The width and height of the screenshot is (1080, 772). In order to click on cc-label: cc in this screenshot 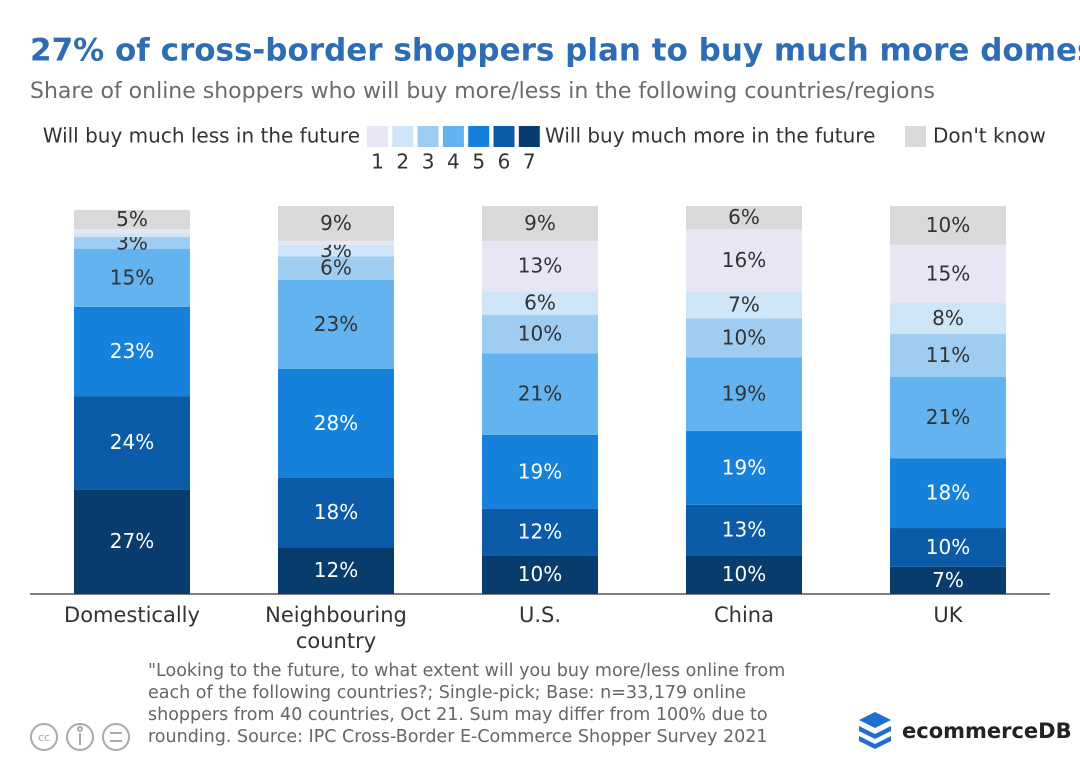, I will do `click(44, 737)`.